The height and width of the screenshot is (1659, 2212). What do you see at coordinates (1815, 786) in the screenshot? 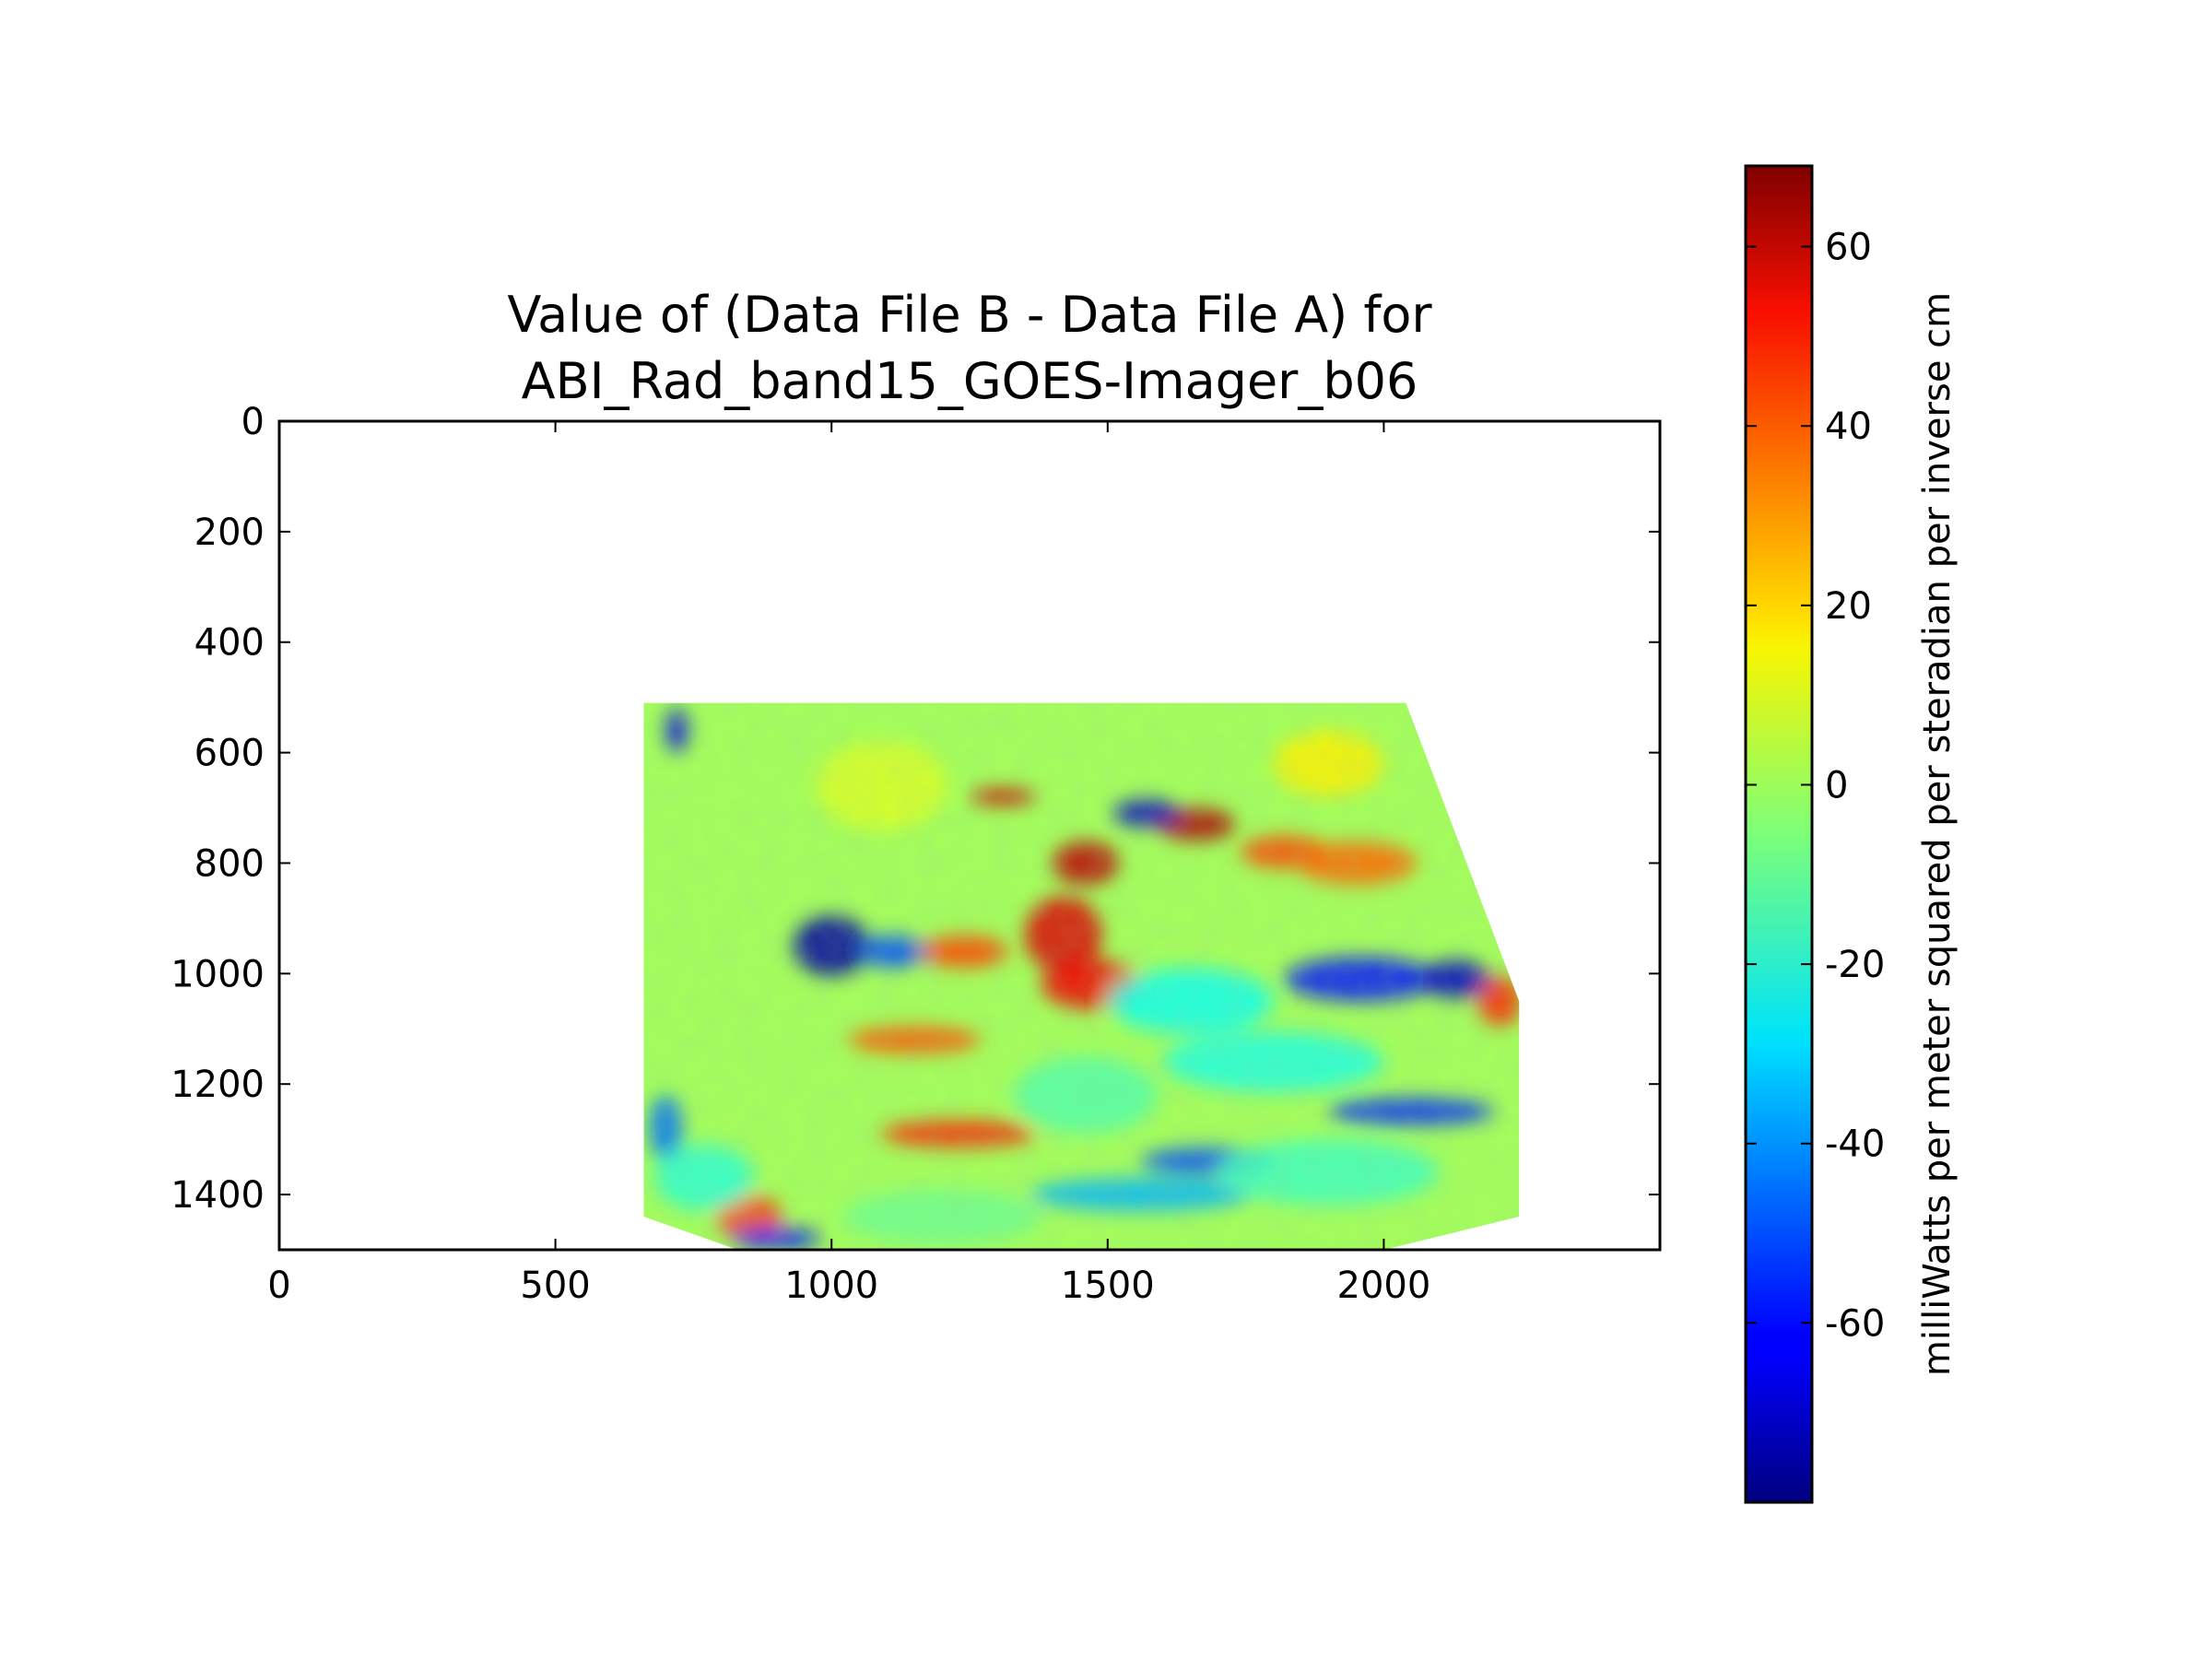
I see `colorbar-ticks: 60 40 20 0 -20 -40 -60` at bounding box center [1815, 786].